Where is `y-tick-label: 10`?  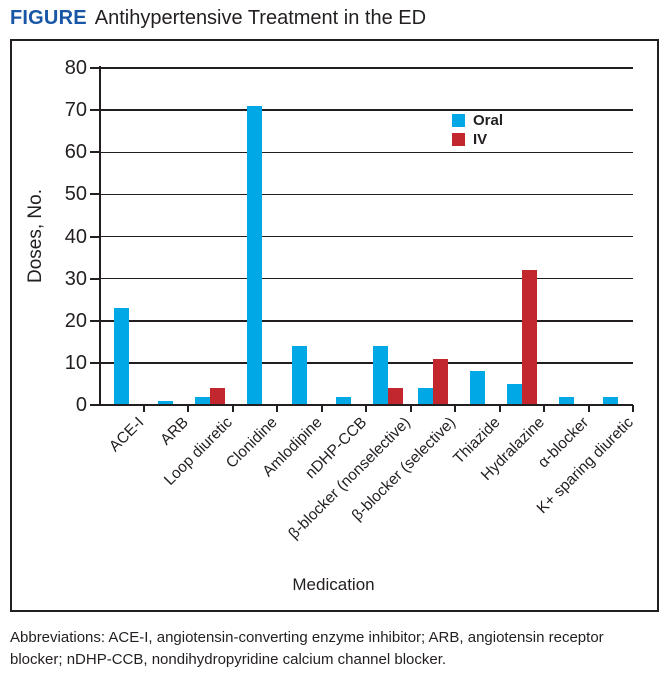
y-tick-label: 10 is located at coordinates (75, 362).